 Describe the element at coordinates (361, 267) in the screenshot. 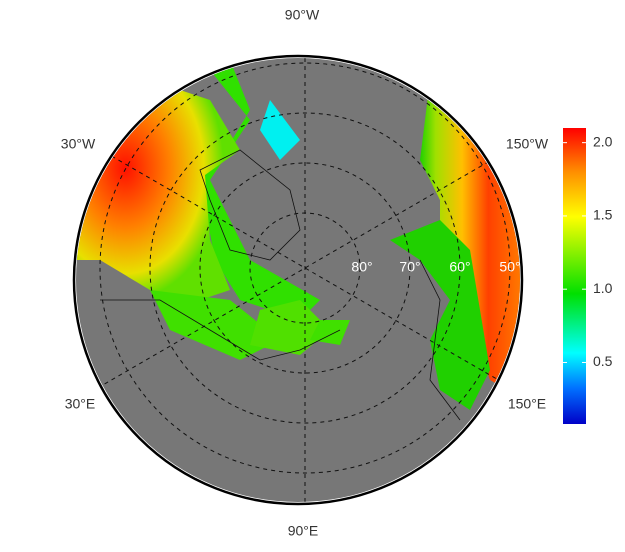

I see `latitude-label: 80°` at that location.